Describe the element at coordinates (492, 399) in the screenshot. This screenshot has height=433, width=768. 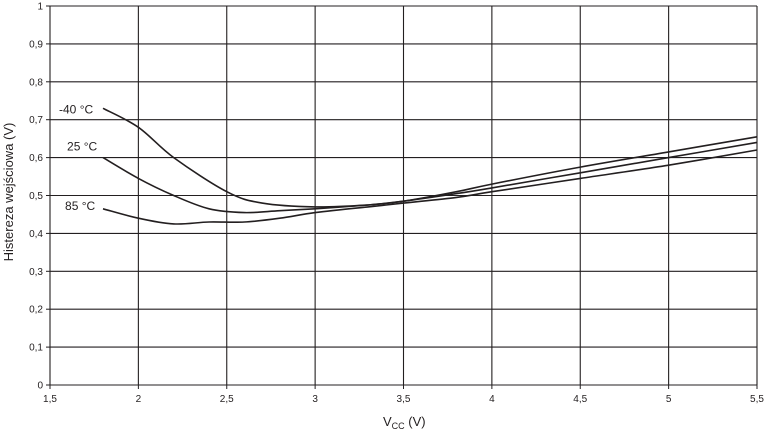
I see `x-tick-label: 4` at that location.